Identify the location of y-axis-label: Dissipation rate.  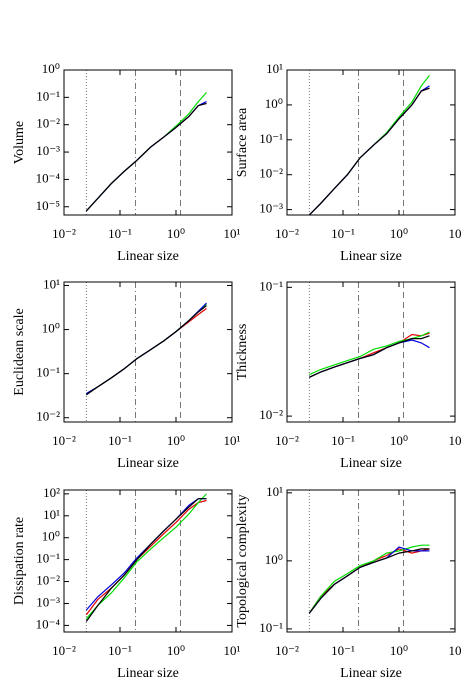
(19, 561).